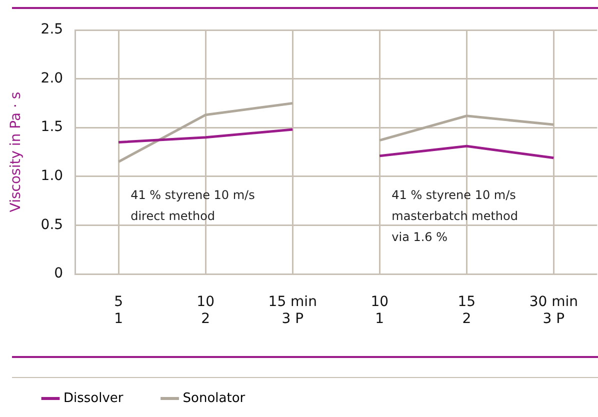 This screenshot has height=417, width=598. I want to click on x-tick-label: 15 min 3 P, so click(292, 310).